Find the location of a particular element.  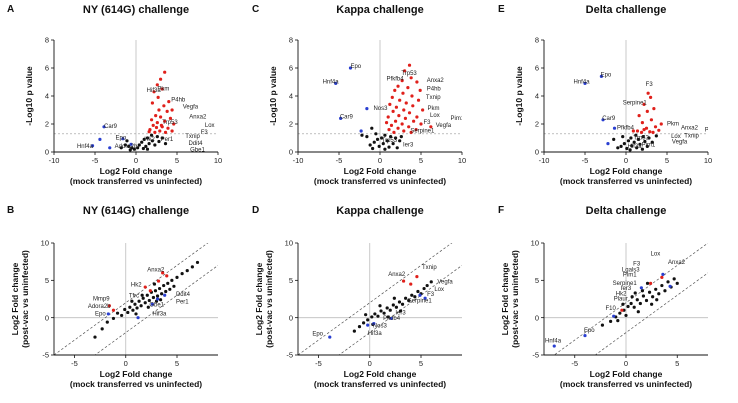

gene-label: Trp53 is located at coordinates (641, 138).